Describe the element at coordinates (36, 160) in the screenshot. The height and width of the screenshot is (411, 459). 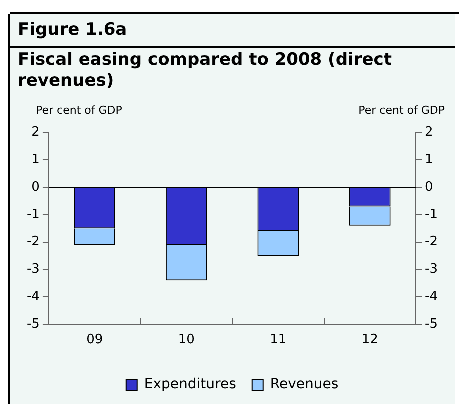
I see `y-tick-label: 1` at that location.